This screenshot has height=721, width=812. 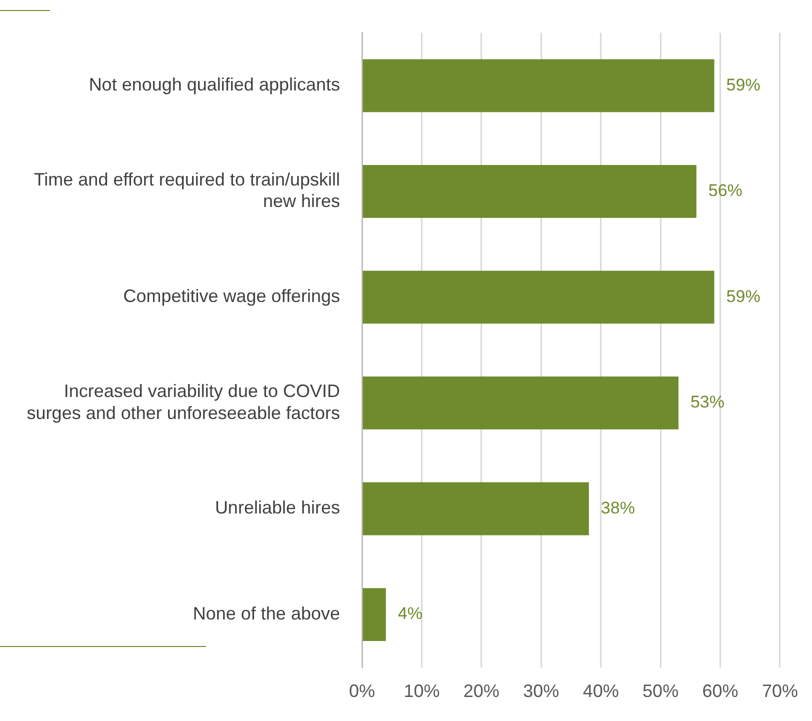 I want to click on x-tick-label: 70%, so click(x=780, y=691).